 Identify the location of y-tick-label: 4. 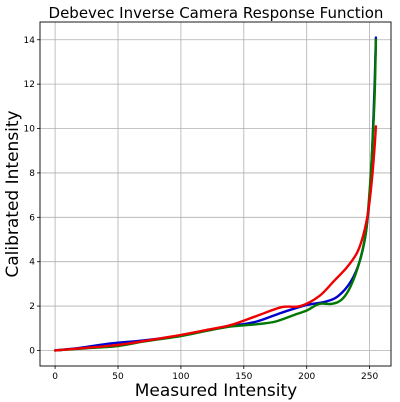
(32, 263).